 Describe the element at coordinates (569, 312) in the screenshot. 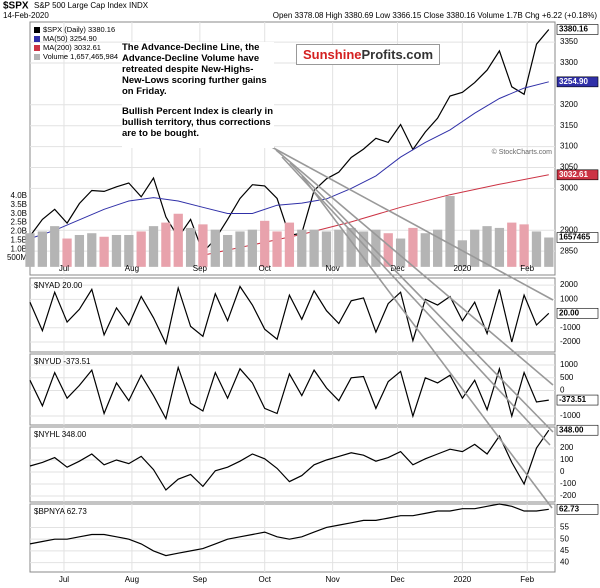

I see `value-badge-label: 20.00` at that location.